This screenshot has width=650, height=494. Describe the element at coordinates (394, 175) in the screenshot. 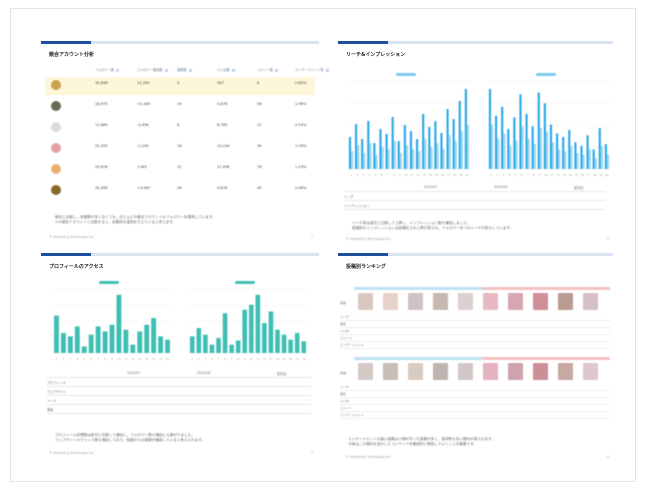

I see `tick-label: 8` at that location.